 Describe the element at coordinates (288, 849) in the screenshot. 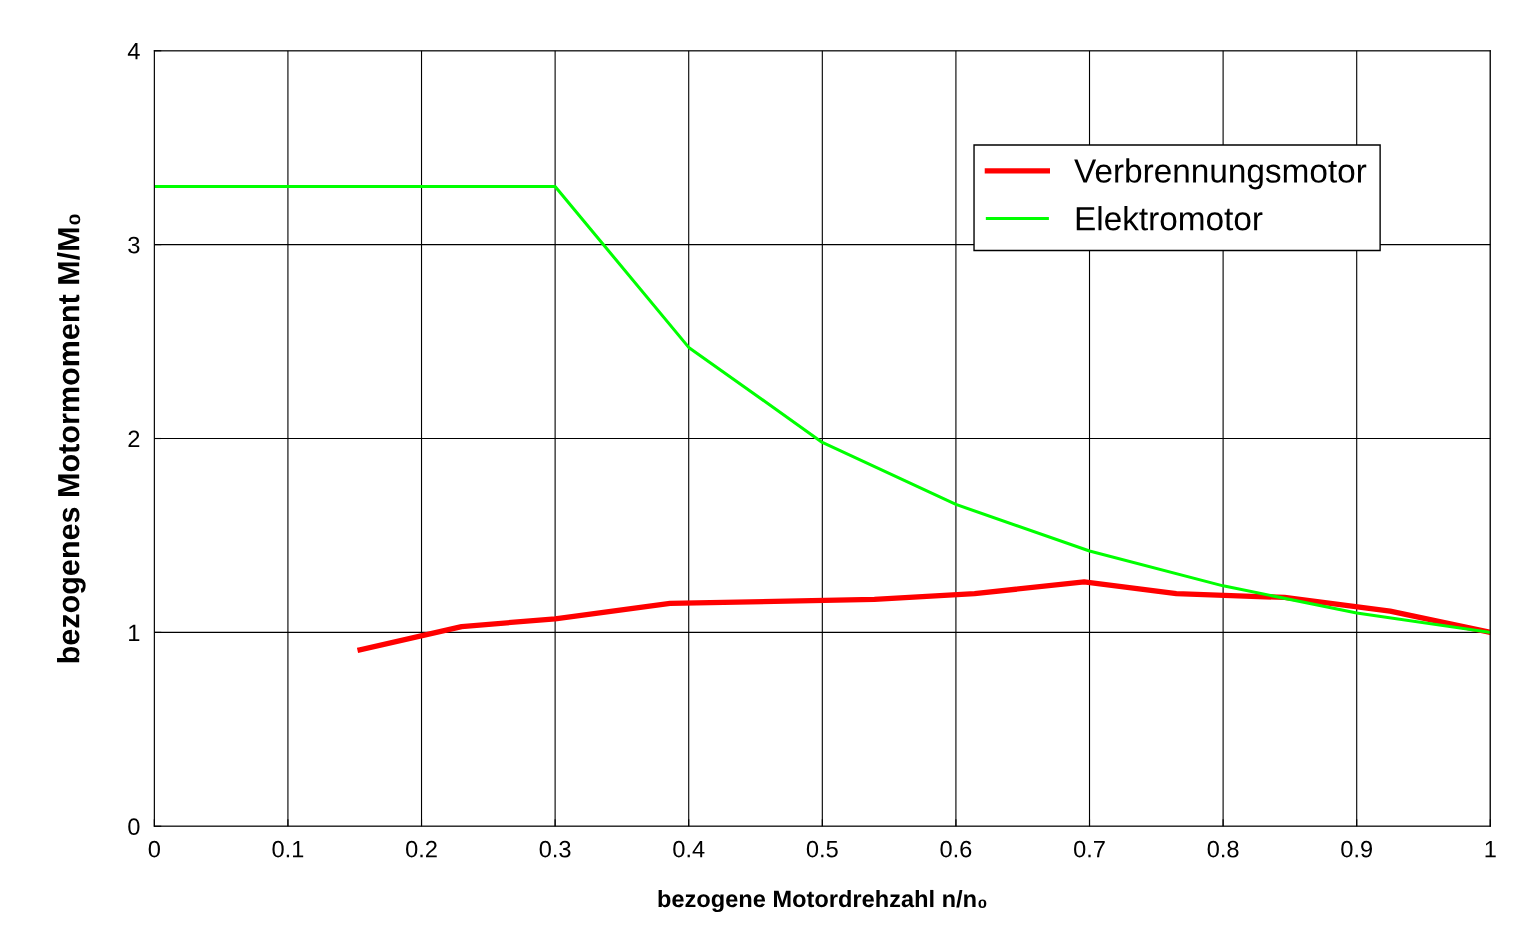

I see `x-tick-label: 0.1` at that location.